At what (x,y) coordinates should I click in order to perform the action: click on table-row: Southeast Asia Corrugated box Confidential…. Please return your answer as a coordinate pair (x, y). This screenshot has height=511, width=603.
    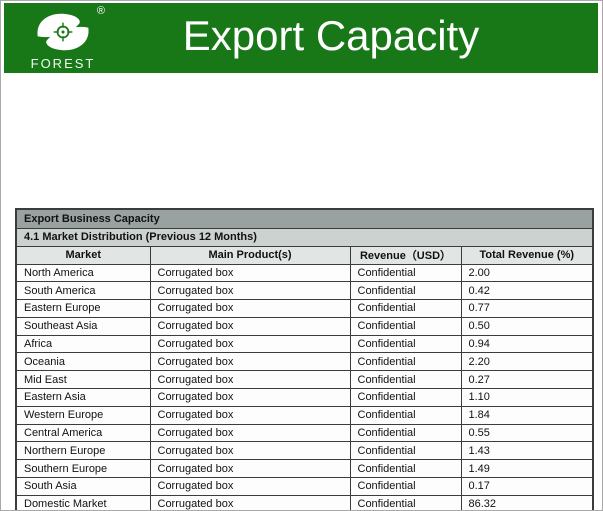
    Looking at the image, I should click on (304, 326).